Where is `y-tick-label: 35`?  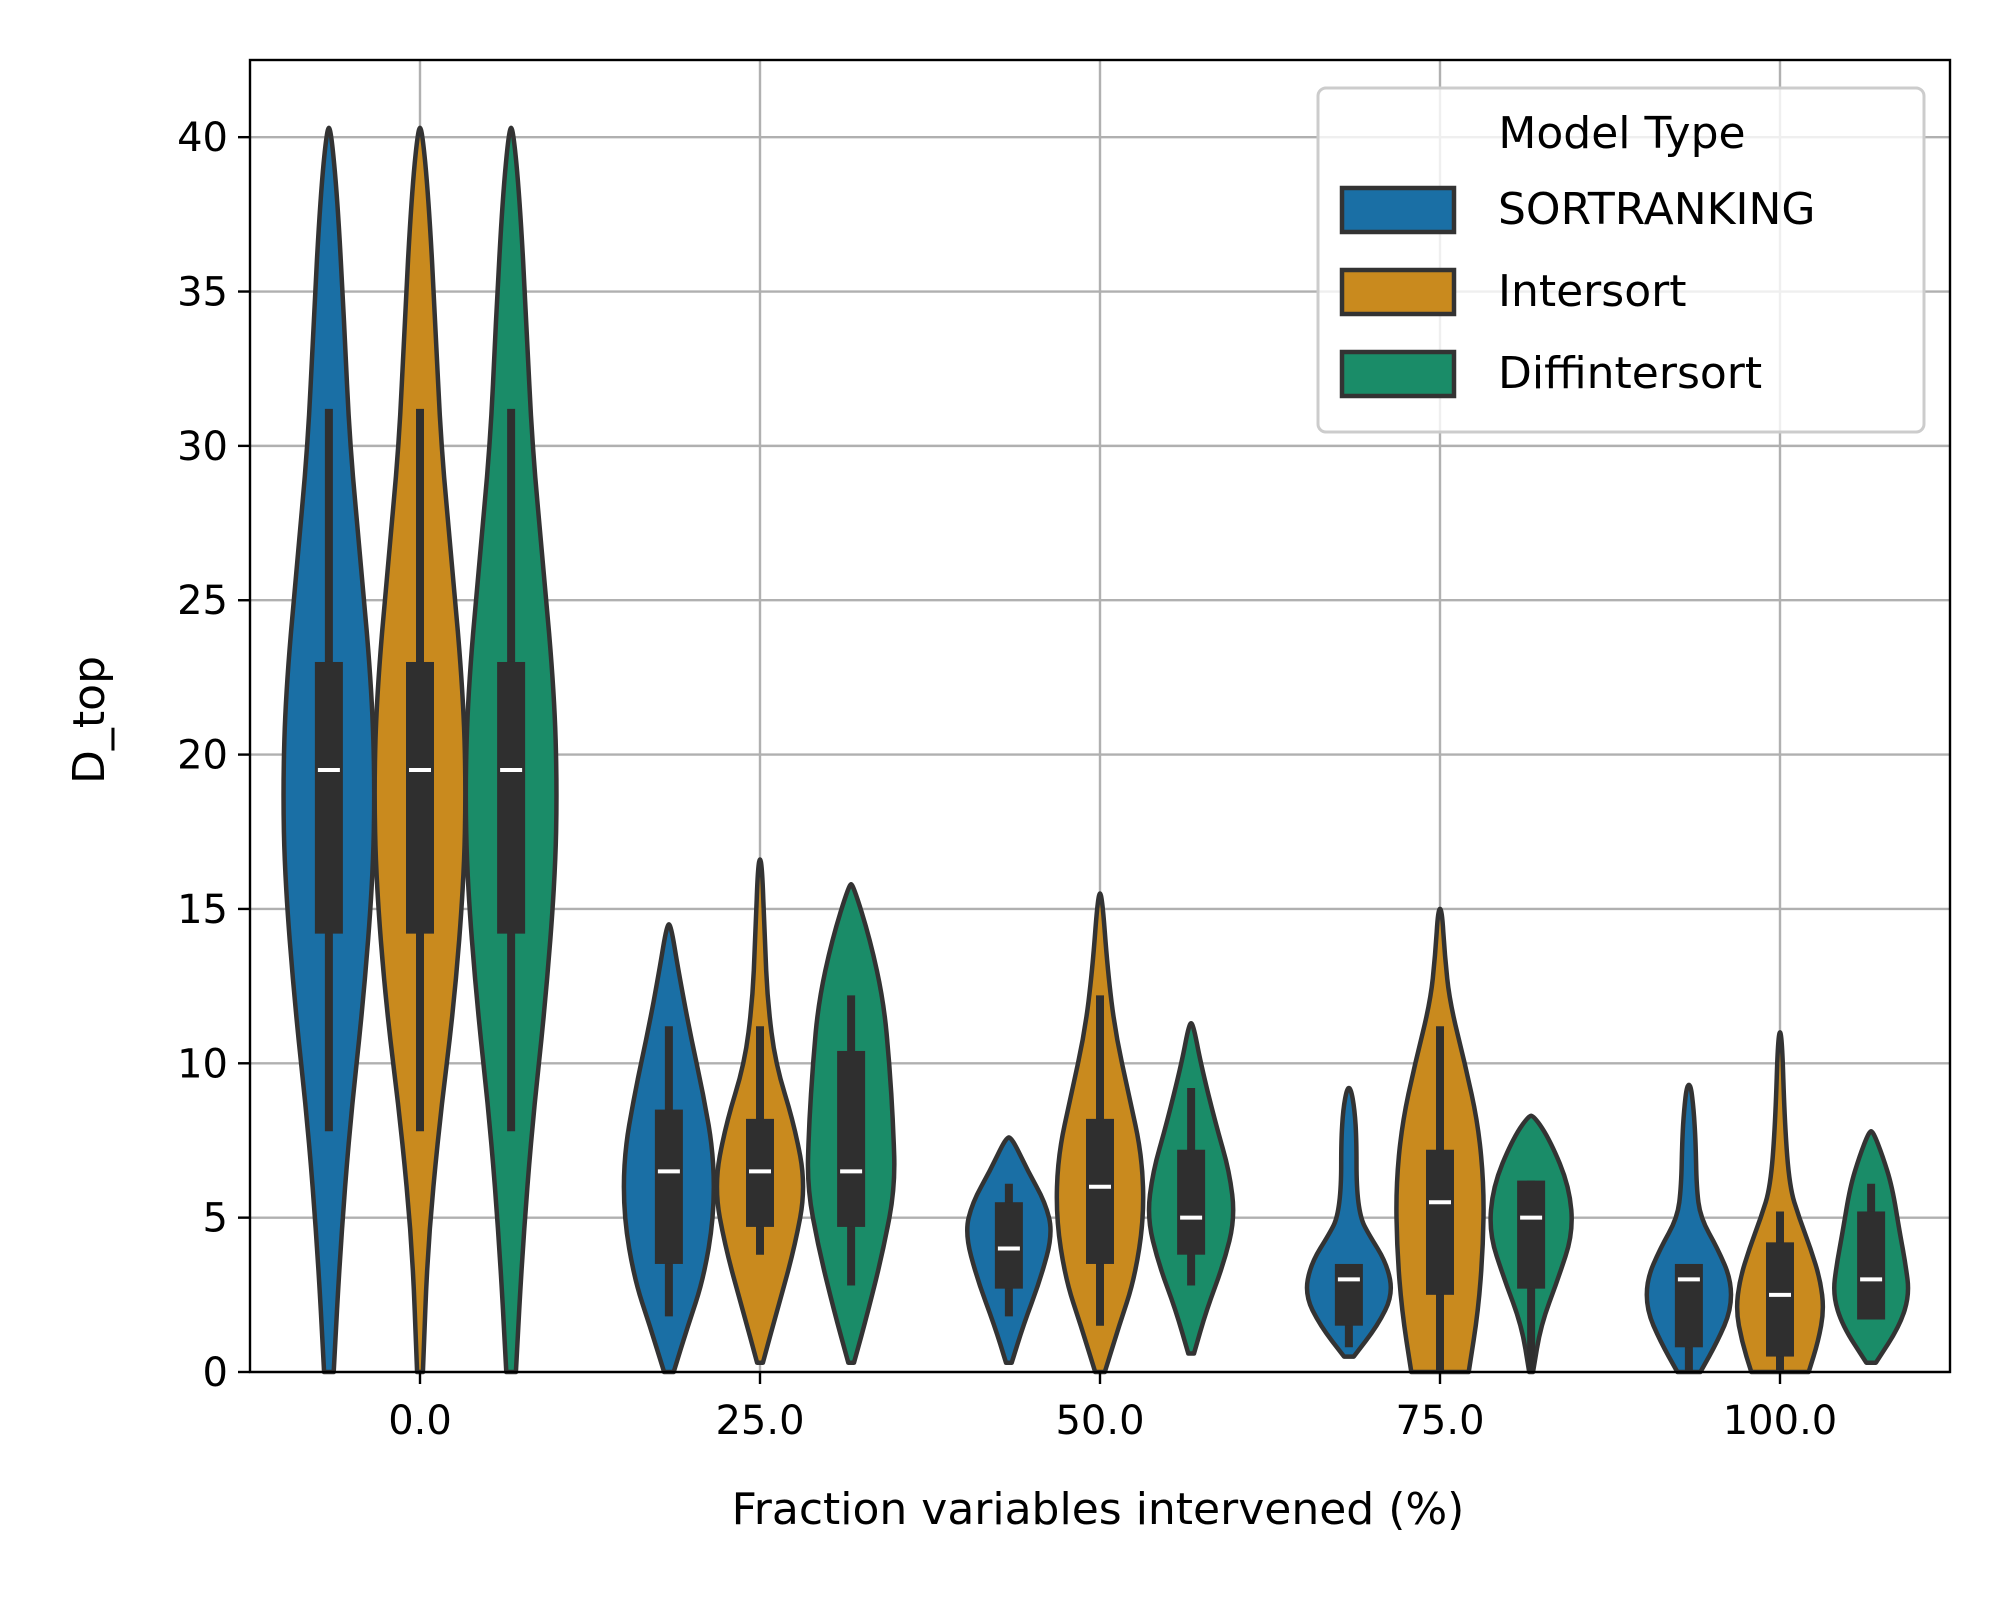 y-tick-label: 35 is located at coordinates (202, 293).